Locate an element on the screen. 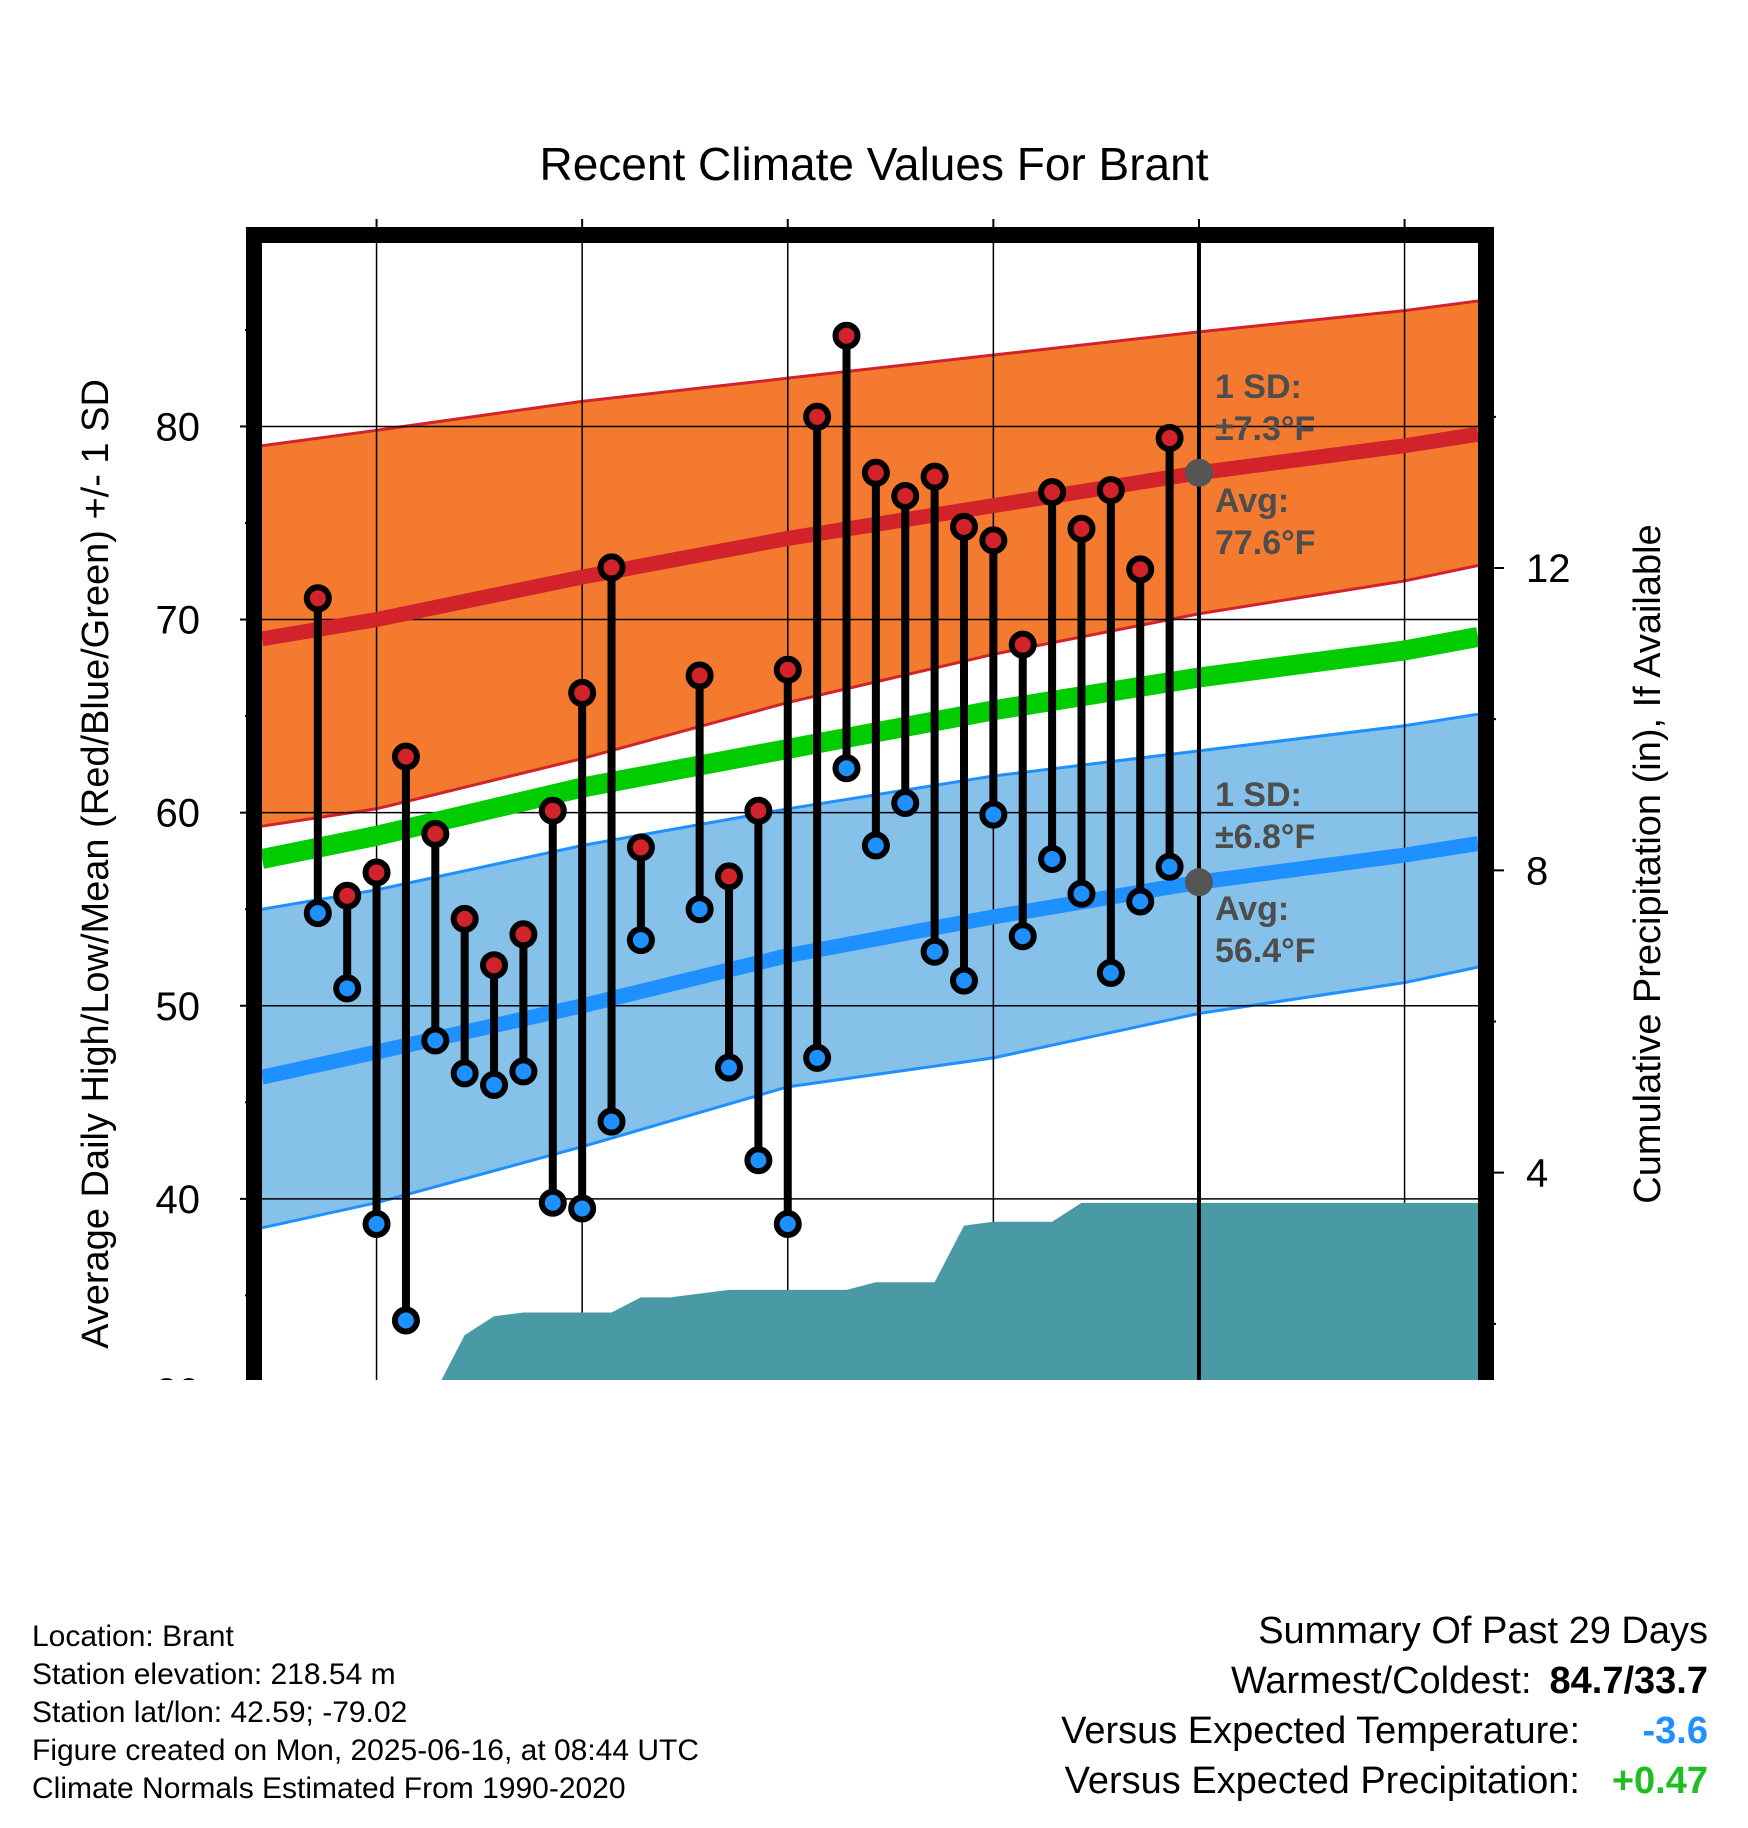  mean-line is located at coordinates (870, 748).